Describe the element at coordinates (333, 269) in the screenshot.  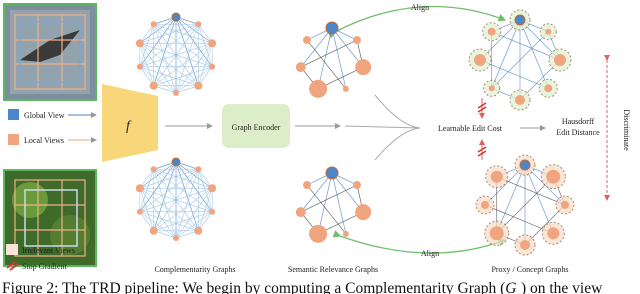
I see `graph-label: Semantic Relevance Graphs` at that location.